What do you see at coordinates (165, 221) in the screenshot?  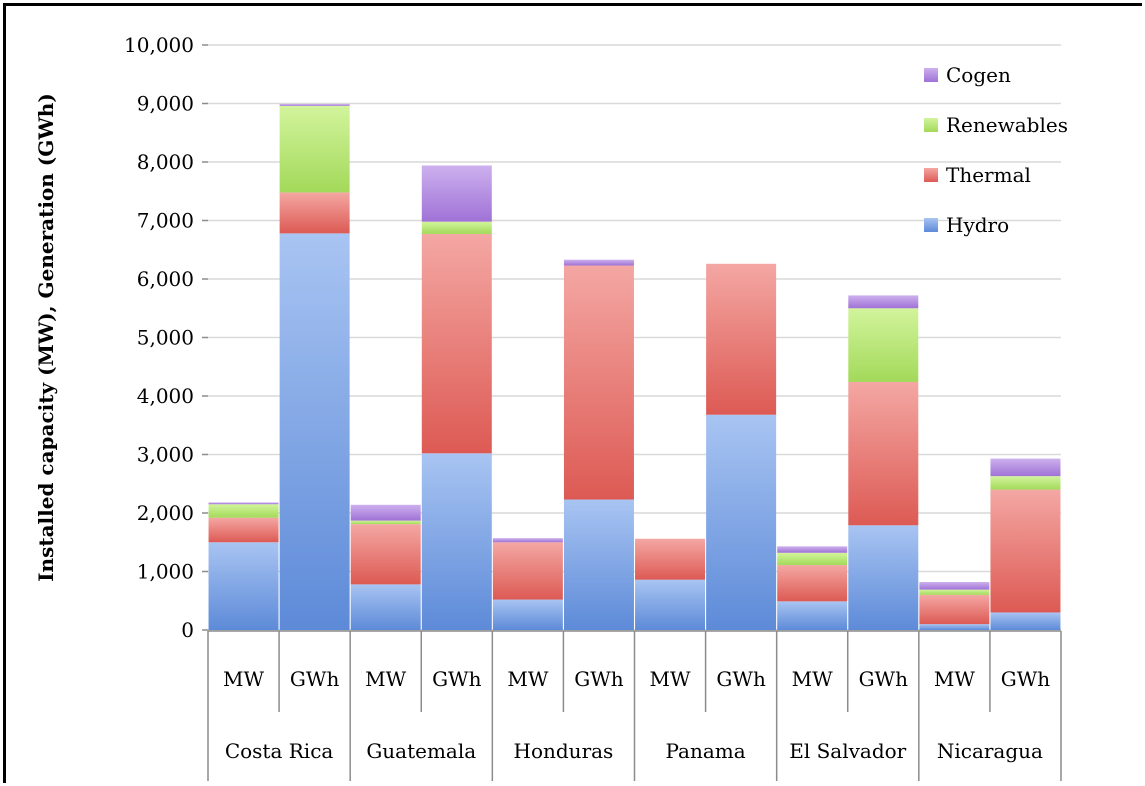 I see `y-tick-label: 7,000` at bounding box center [165, 221].